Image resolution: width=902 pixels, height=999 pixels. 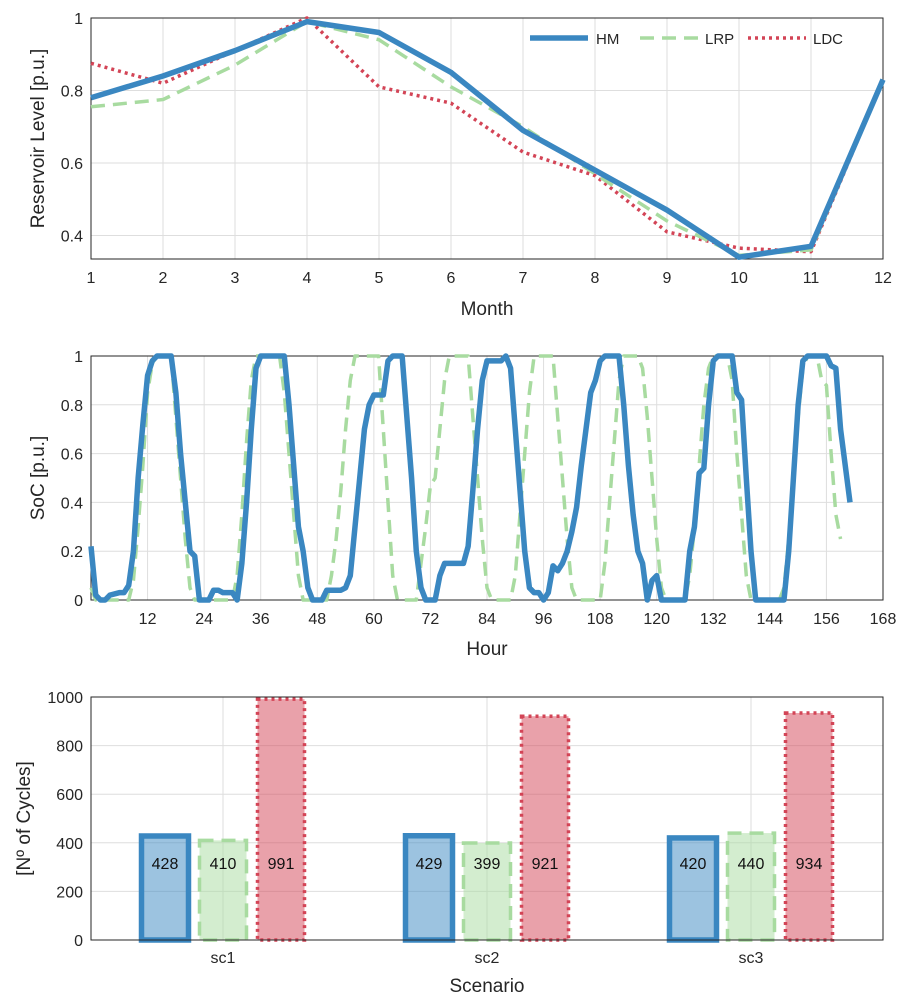 What do you see at coordinates (656, 619) in the screenshot?
I see `x-tick-label: 120` at bounding box center [656, 619].